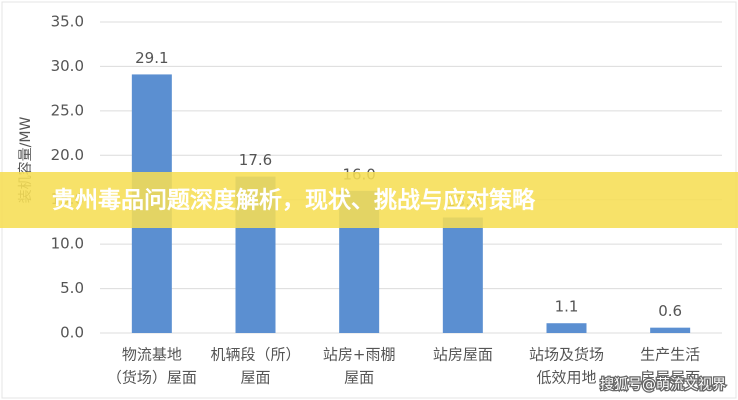 This screenshot has width=738, height=400. Describe the element at coordinates (152, 378) in the screenshot. I see `x-tick-label: （货场）屋面` at that location.